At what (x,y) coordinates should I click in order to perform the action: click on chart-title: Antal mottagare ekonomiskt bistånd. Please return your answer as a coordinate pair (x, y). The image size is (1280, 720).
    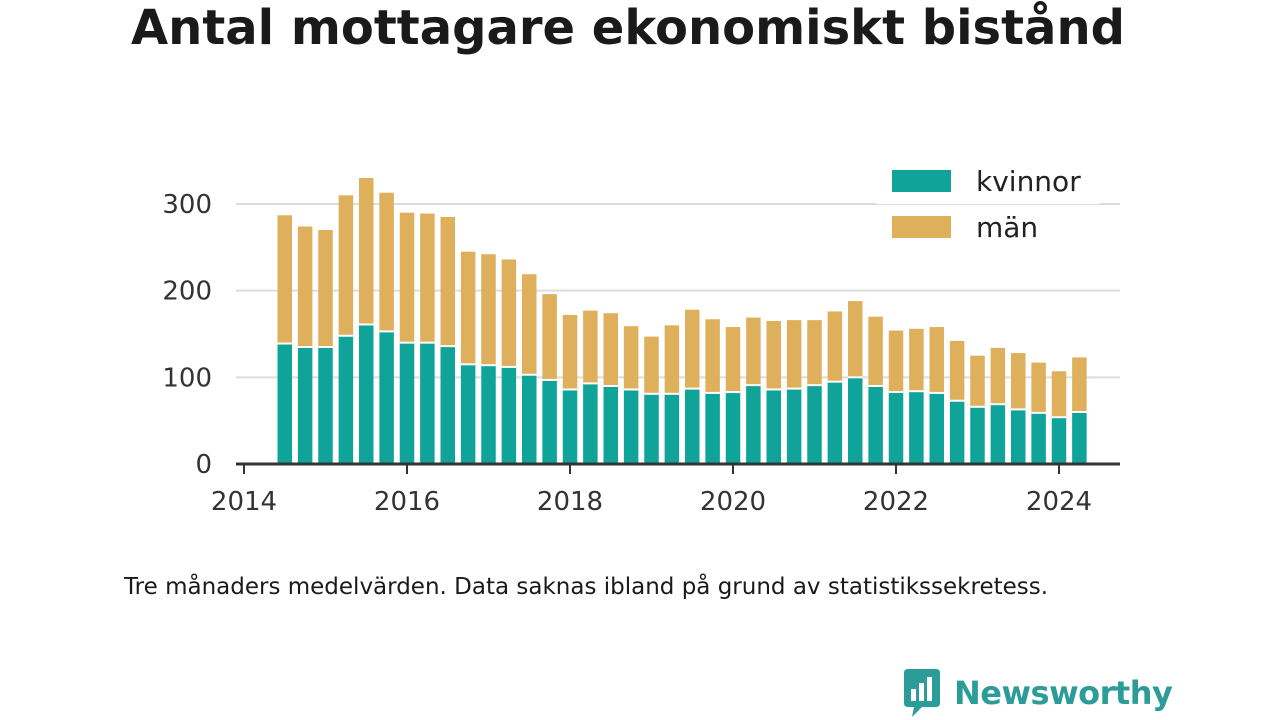
    Looking at the image, I should click on (628, 28).